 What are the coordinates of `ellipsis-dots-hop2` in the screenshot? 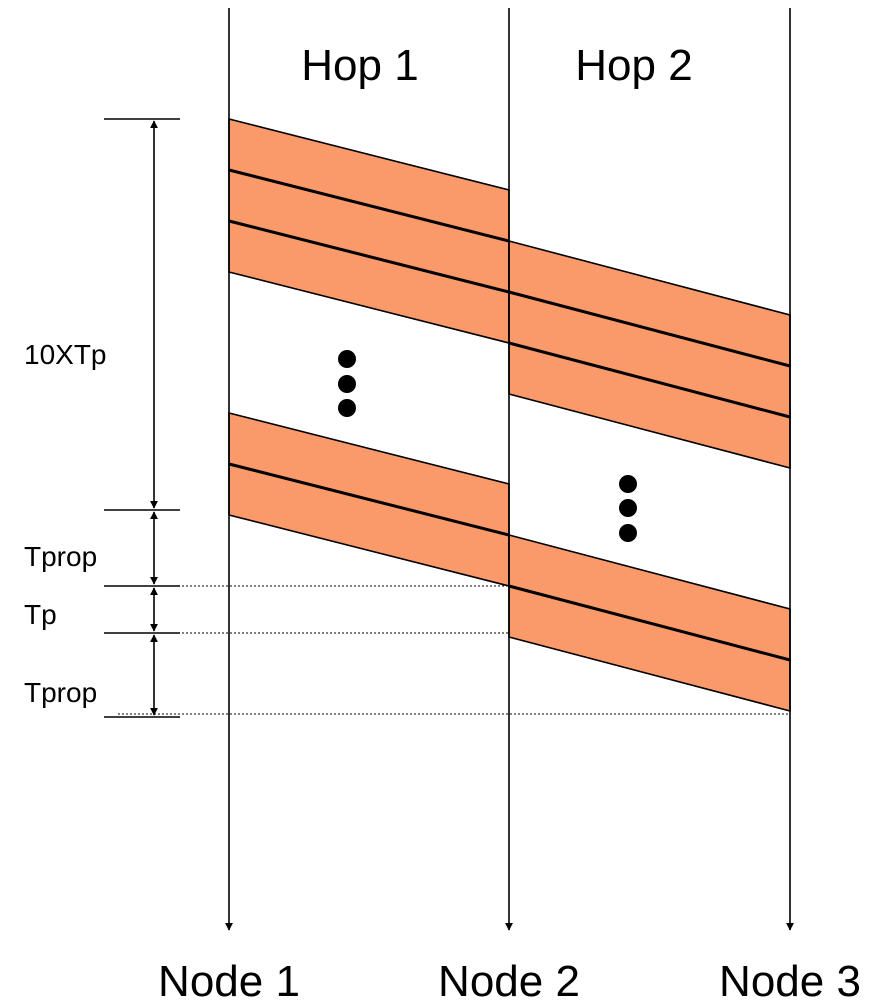 It's located at (628, 508).